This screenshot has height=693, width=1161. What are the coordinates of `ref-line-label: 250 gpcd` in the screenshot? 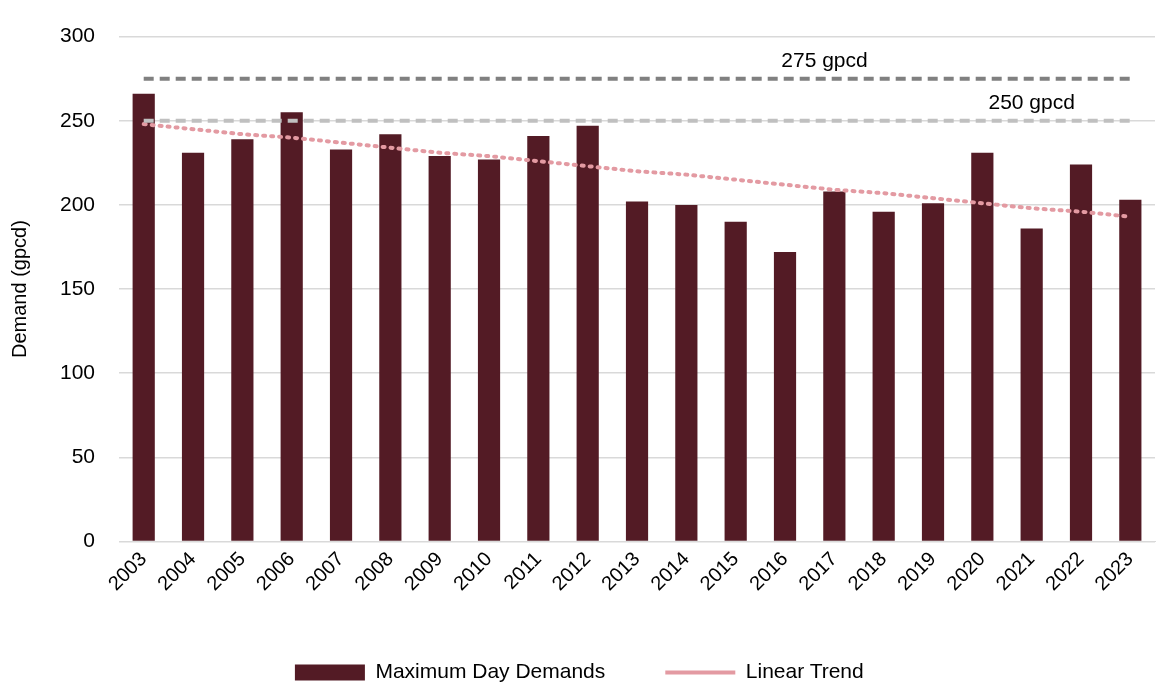 It's located at (1031, 102).